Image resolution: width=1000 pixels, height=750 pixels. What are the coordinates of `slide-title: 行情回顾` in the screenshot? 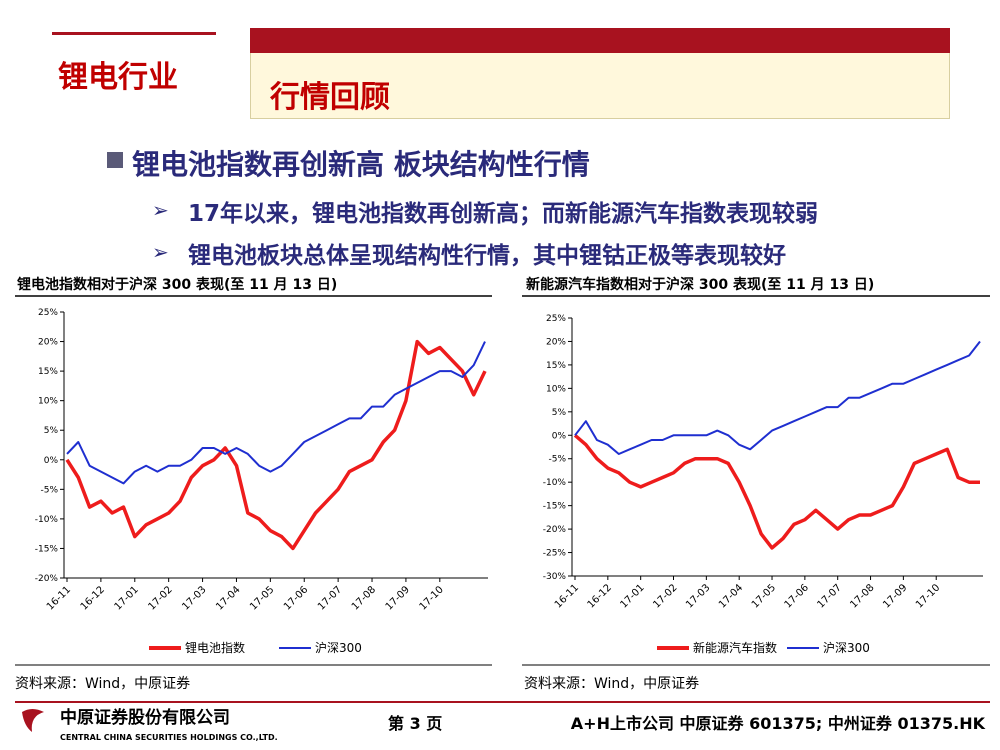 It's located at (330, 97).